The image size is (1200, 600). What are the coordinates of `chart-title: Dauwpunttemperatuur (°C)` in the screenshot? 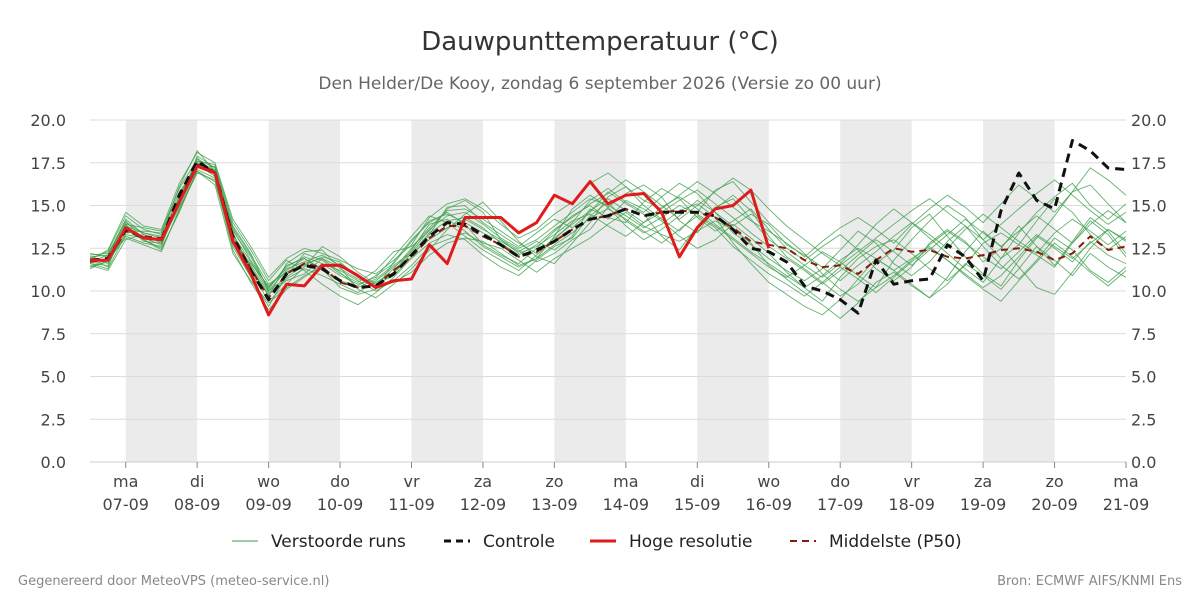 It's located at (600, 42).